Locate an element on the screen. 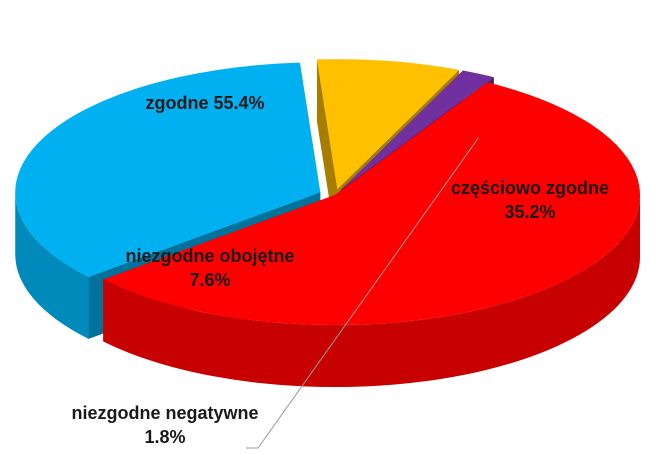  slice-outer-wall-shade is located at coordinates (52, 265).